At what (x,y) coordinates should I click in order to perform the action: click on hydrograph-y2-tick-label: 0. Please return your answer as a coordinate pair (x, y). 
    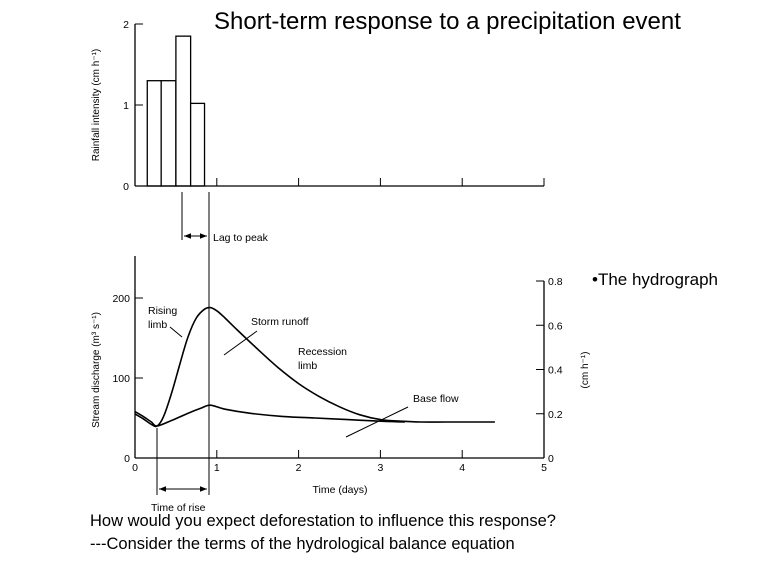
    Looking at the image, I should click on (551, 459).